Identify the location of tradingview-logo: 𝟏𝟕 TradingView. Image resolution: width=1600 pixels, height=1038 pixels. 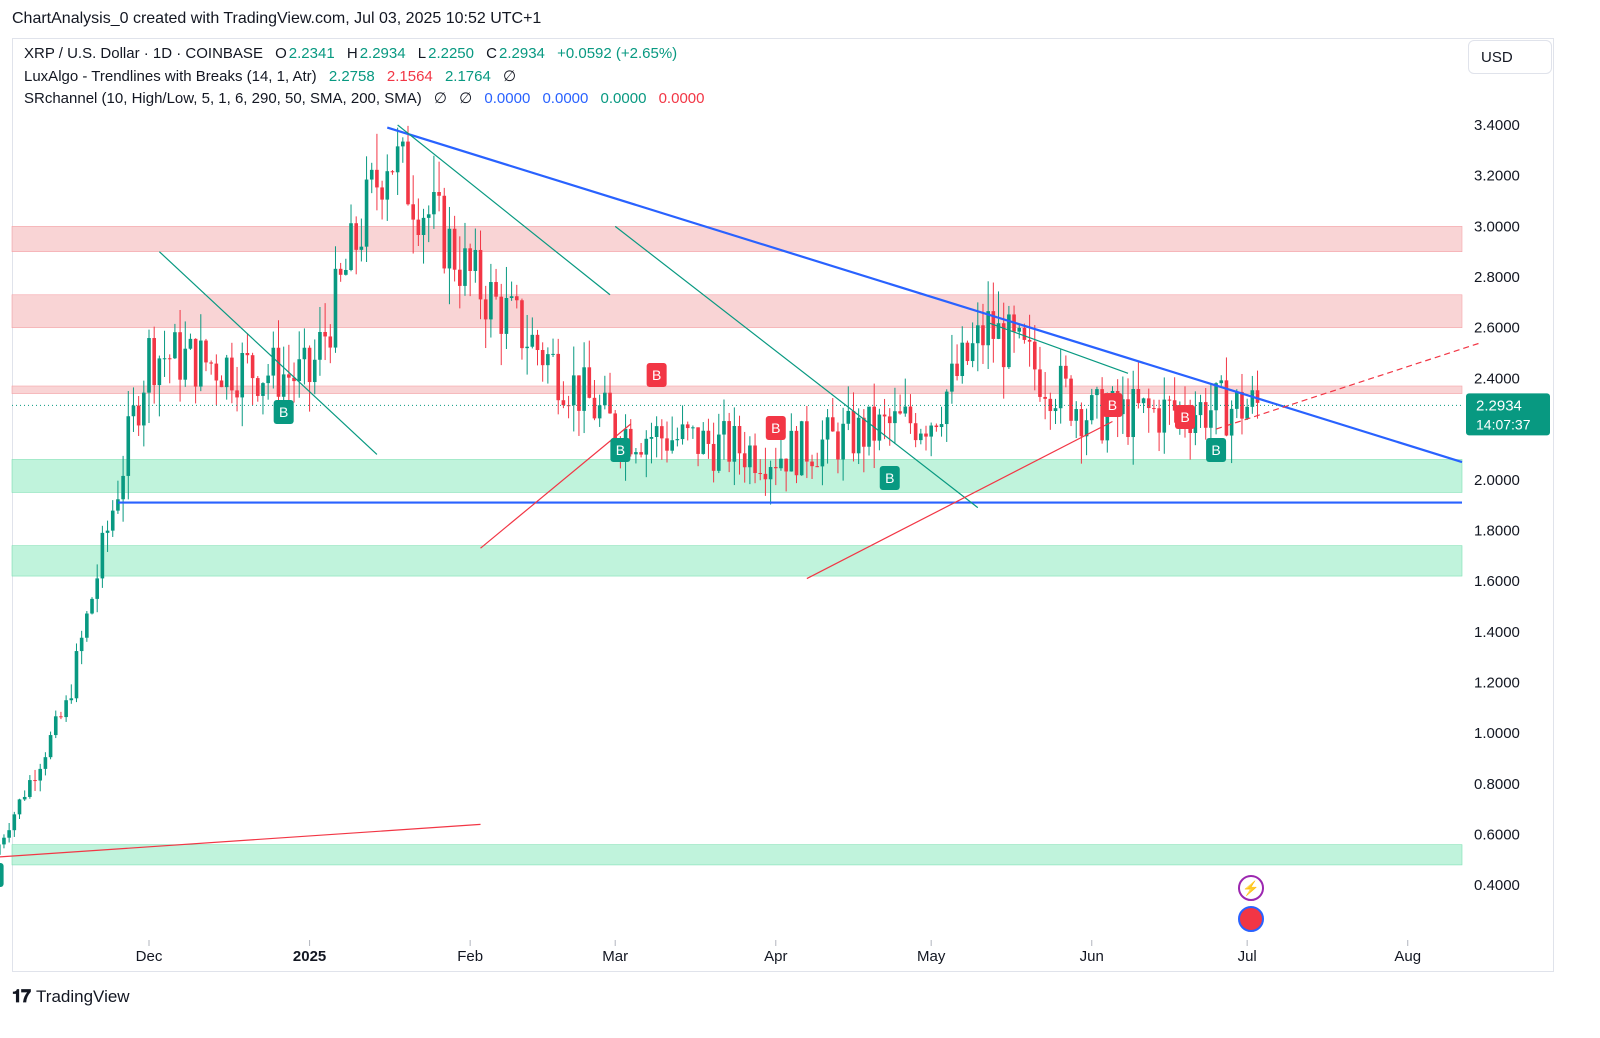
(71, 996).